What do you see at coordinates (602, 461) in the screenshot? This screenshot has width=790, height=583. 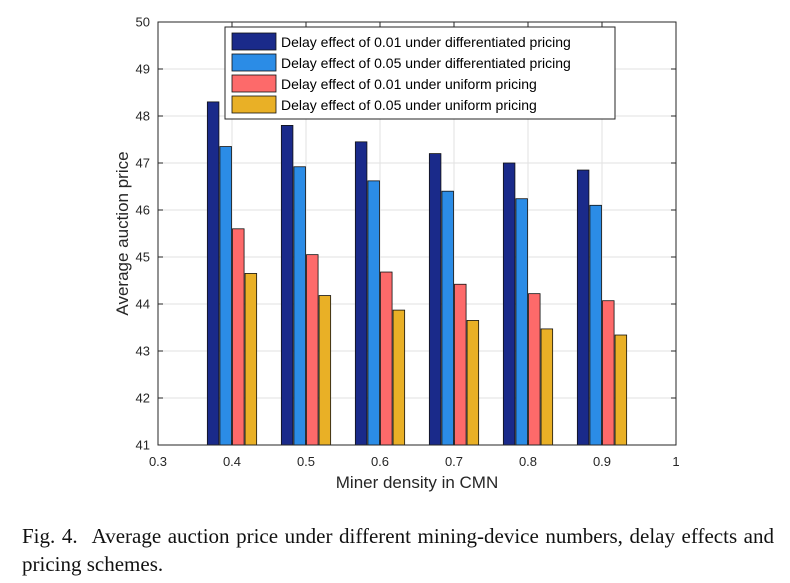 I see `x-tick-label: 0.9` at bounding box center [602, 461].